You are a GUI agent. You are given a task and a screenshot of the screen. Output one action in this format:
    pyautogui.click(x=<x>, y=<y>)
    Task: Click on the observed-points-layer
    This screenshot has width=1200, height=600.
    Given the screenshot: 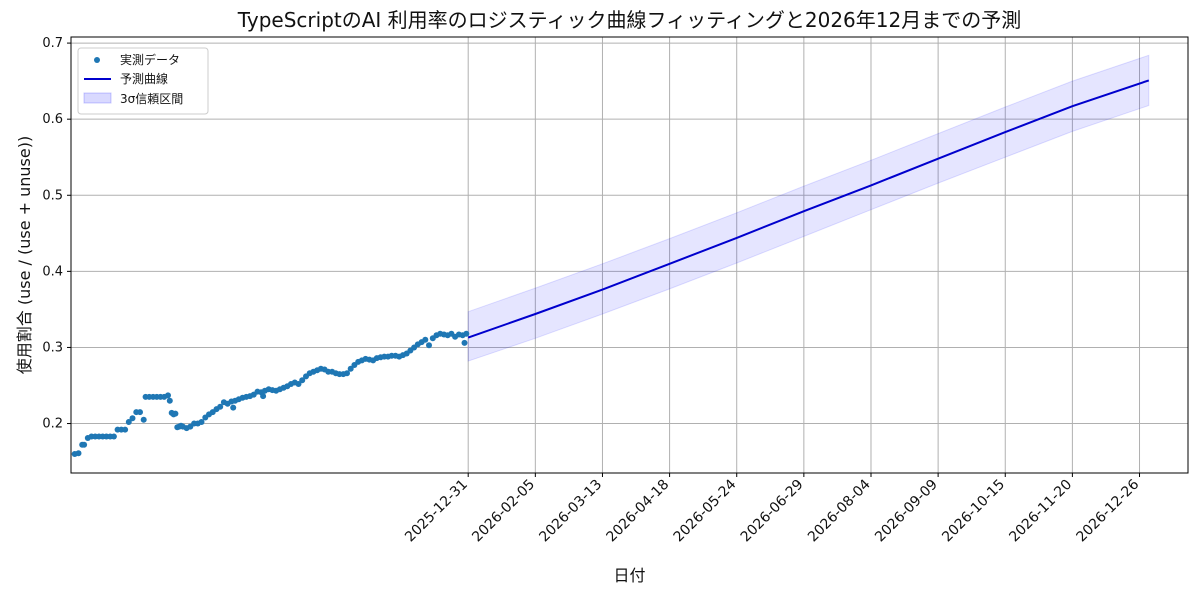 What is the action you would take?
    pyautogui.click(x=270, y=393)
    